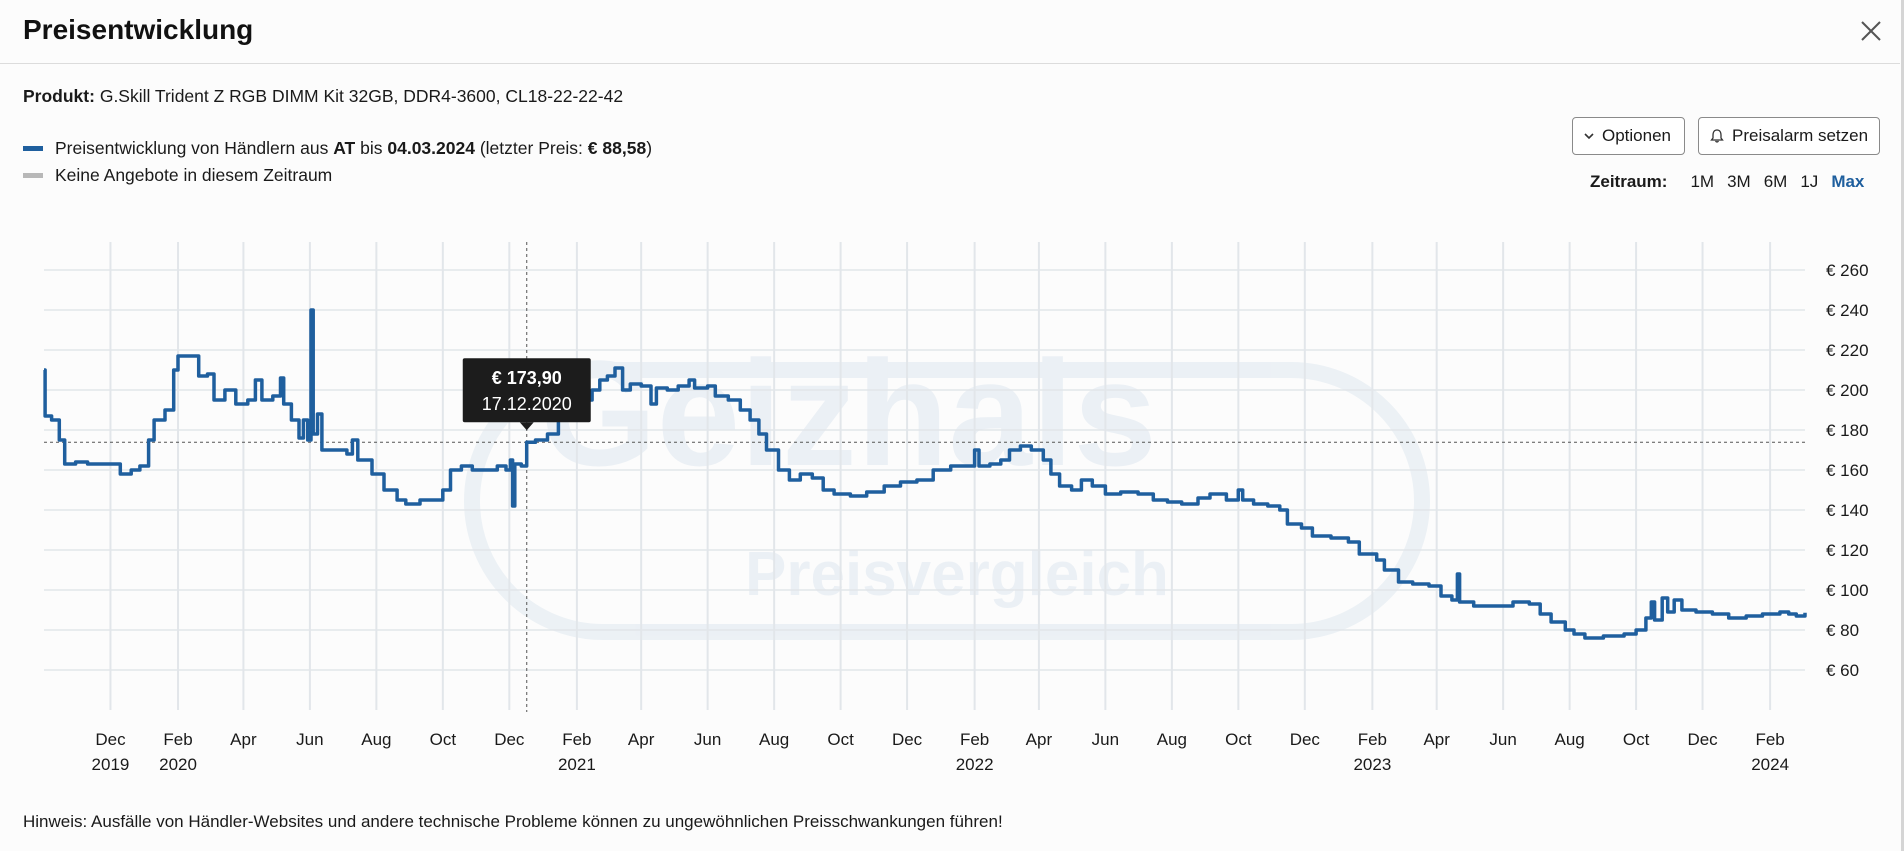  I want to click on legend-text-prefix: Preisentwicklung von Händlern aus, so click(192, 147).